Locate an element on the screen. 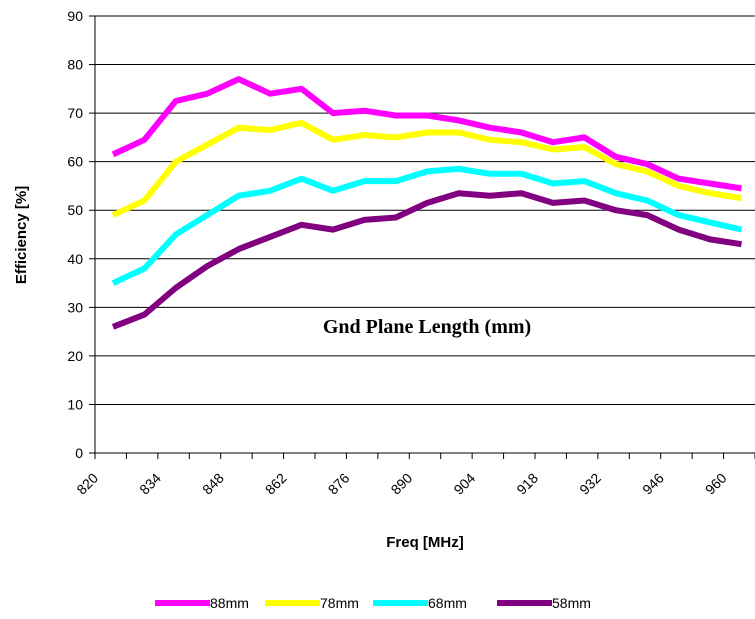 The image size is (755, 619). y-tick-label: 70 is located at coordinates (75, 113).